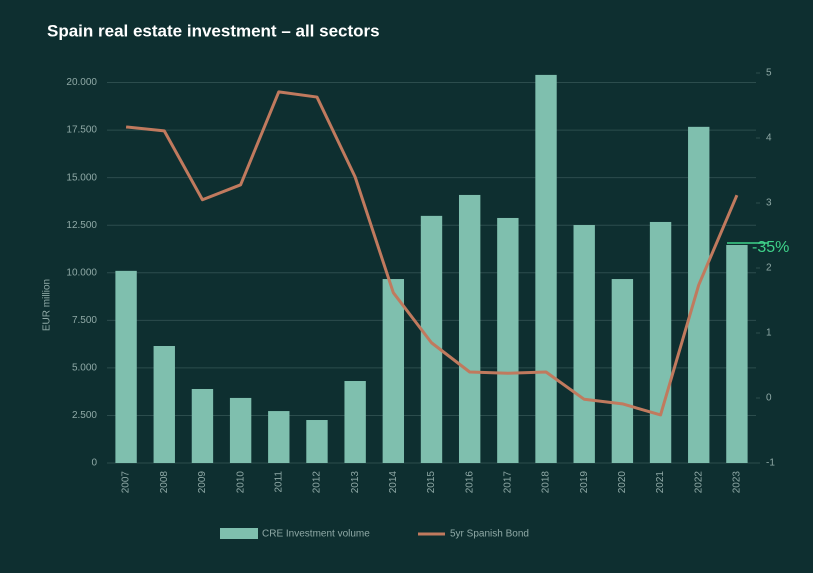 The width and height of the screenshot is (813, 573). What do you see at coordinates (660, 482) in the screenshot?
I see `x-tick-label: 2021` at bounding box center [660, 482].